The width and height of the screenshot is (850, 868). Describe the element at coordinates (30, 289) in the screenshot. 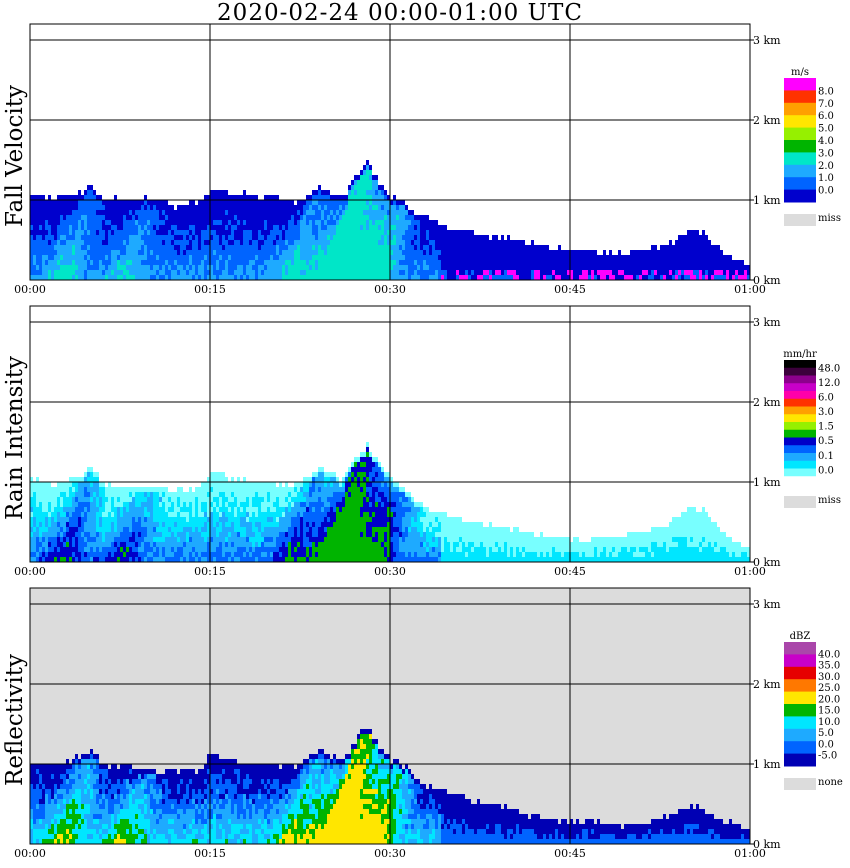

I see `time-tick-label: 00:00` at that location.